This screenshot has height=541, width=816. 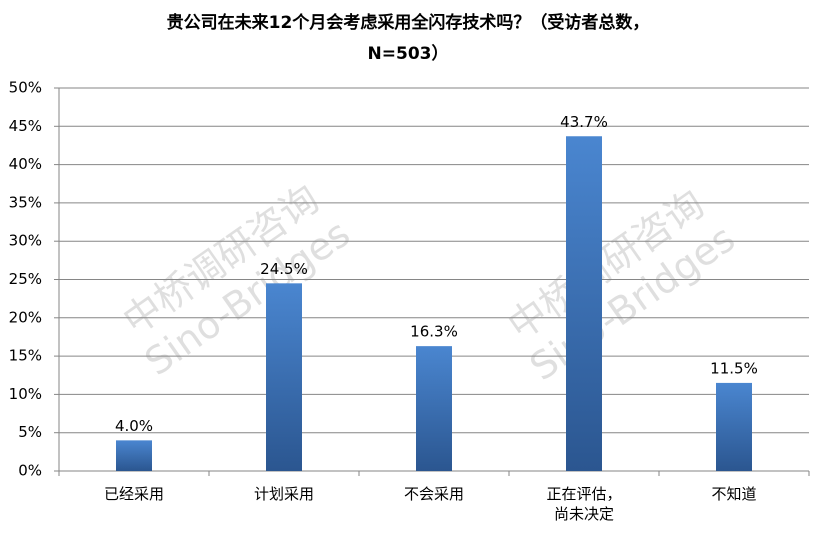 What do you see at coordinates (408, 22) in the screenshot?
I see `chart-title: 贵公司在未来12个月会考虑采用全闪存技术吗？（受访者总数，` at bounding box center [408, 22].